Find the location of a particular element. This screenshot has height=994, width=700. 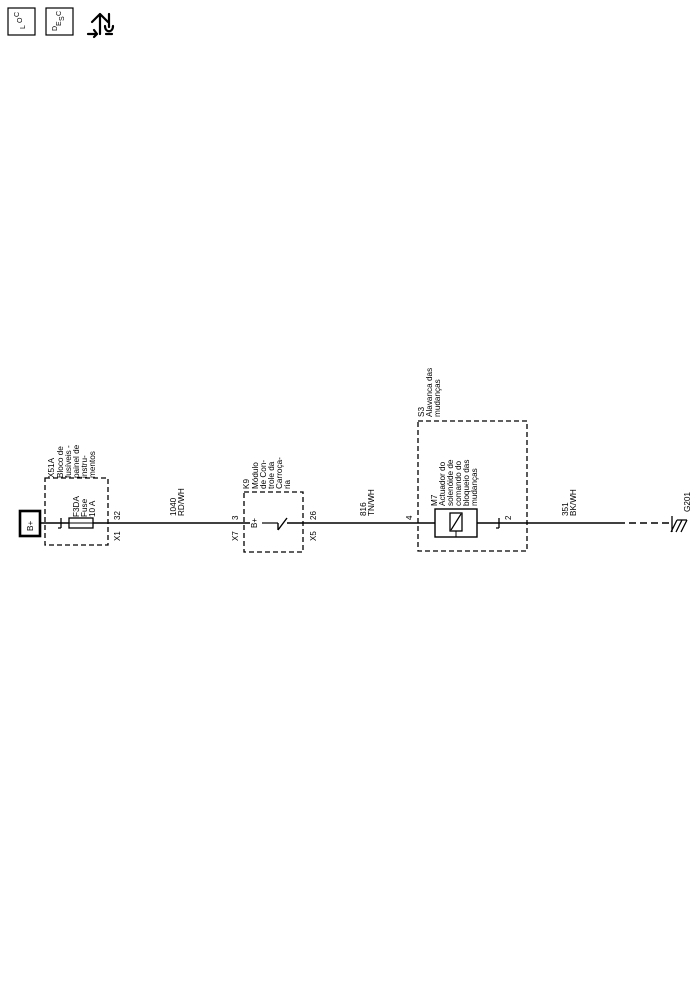

fuse-block-name: X51A is located at coordinates (51, 467).